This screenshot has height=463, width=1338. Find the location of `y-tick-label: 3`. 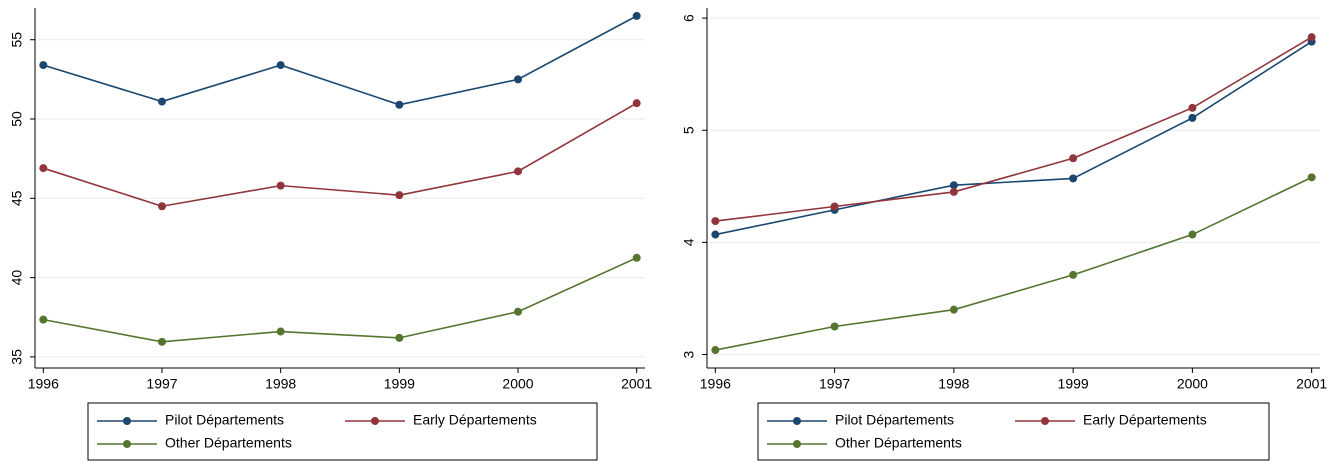

y-tick-label: 3 is located at coordinates (689, 354).